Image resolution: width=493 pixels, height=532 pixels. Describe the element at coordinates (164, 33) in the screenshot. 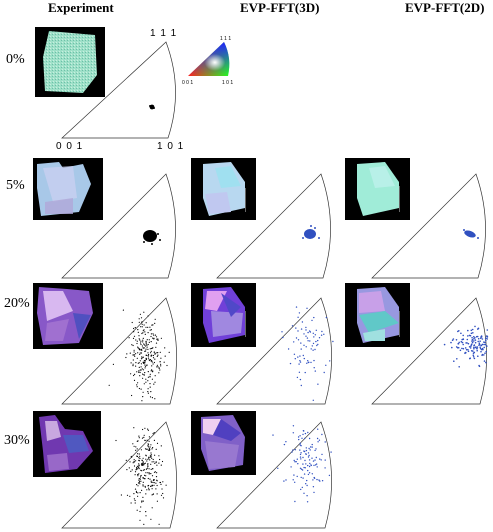

I see `ipf-tick-111: 1 1 1` at that location.